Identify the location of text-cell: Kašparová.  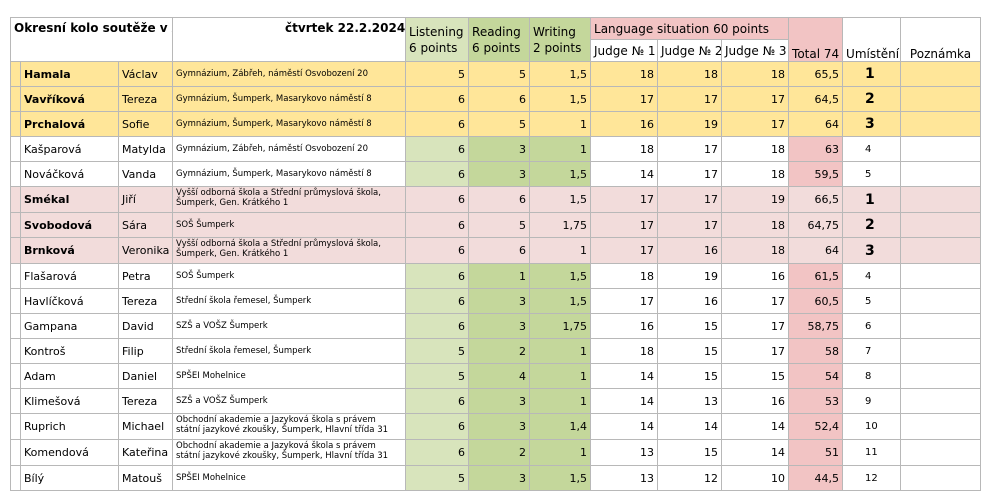
(69, 149).